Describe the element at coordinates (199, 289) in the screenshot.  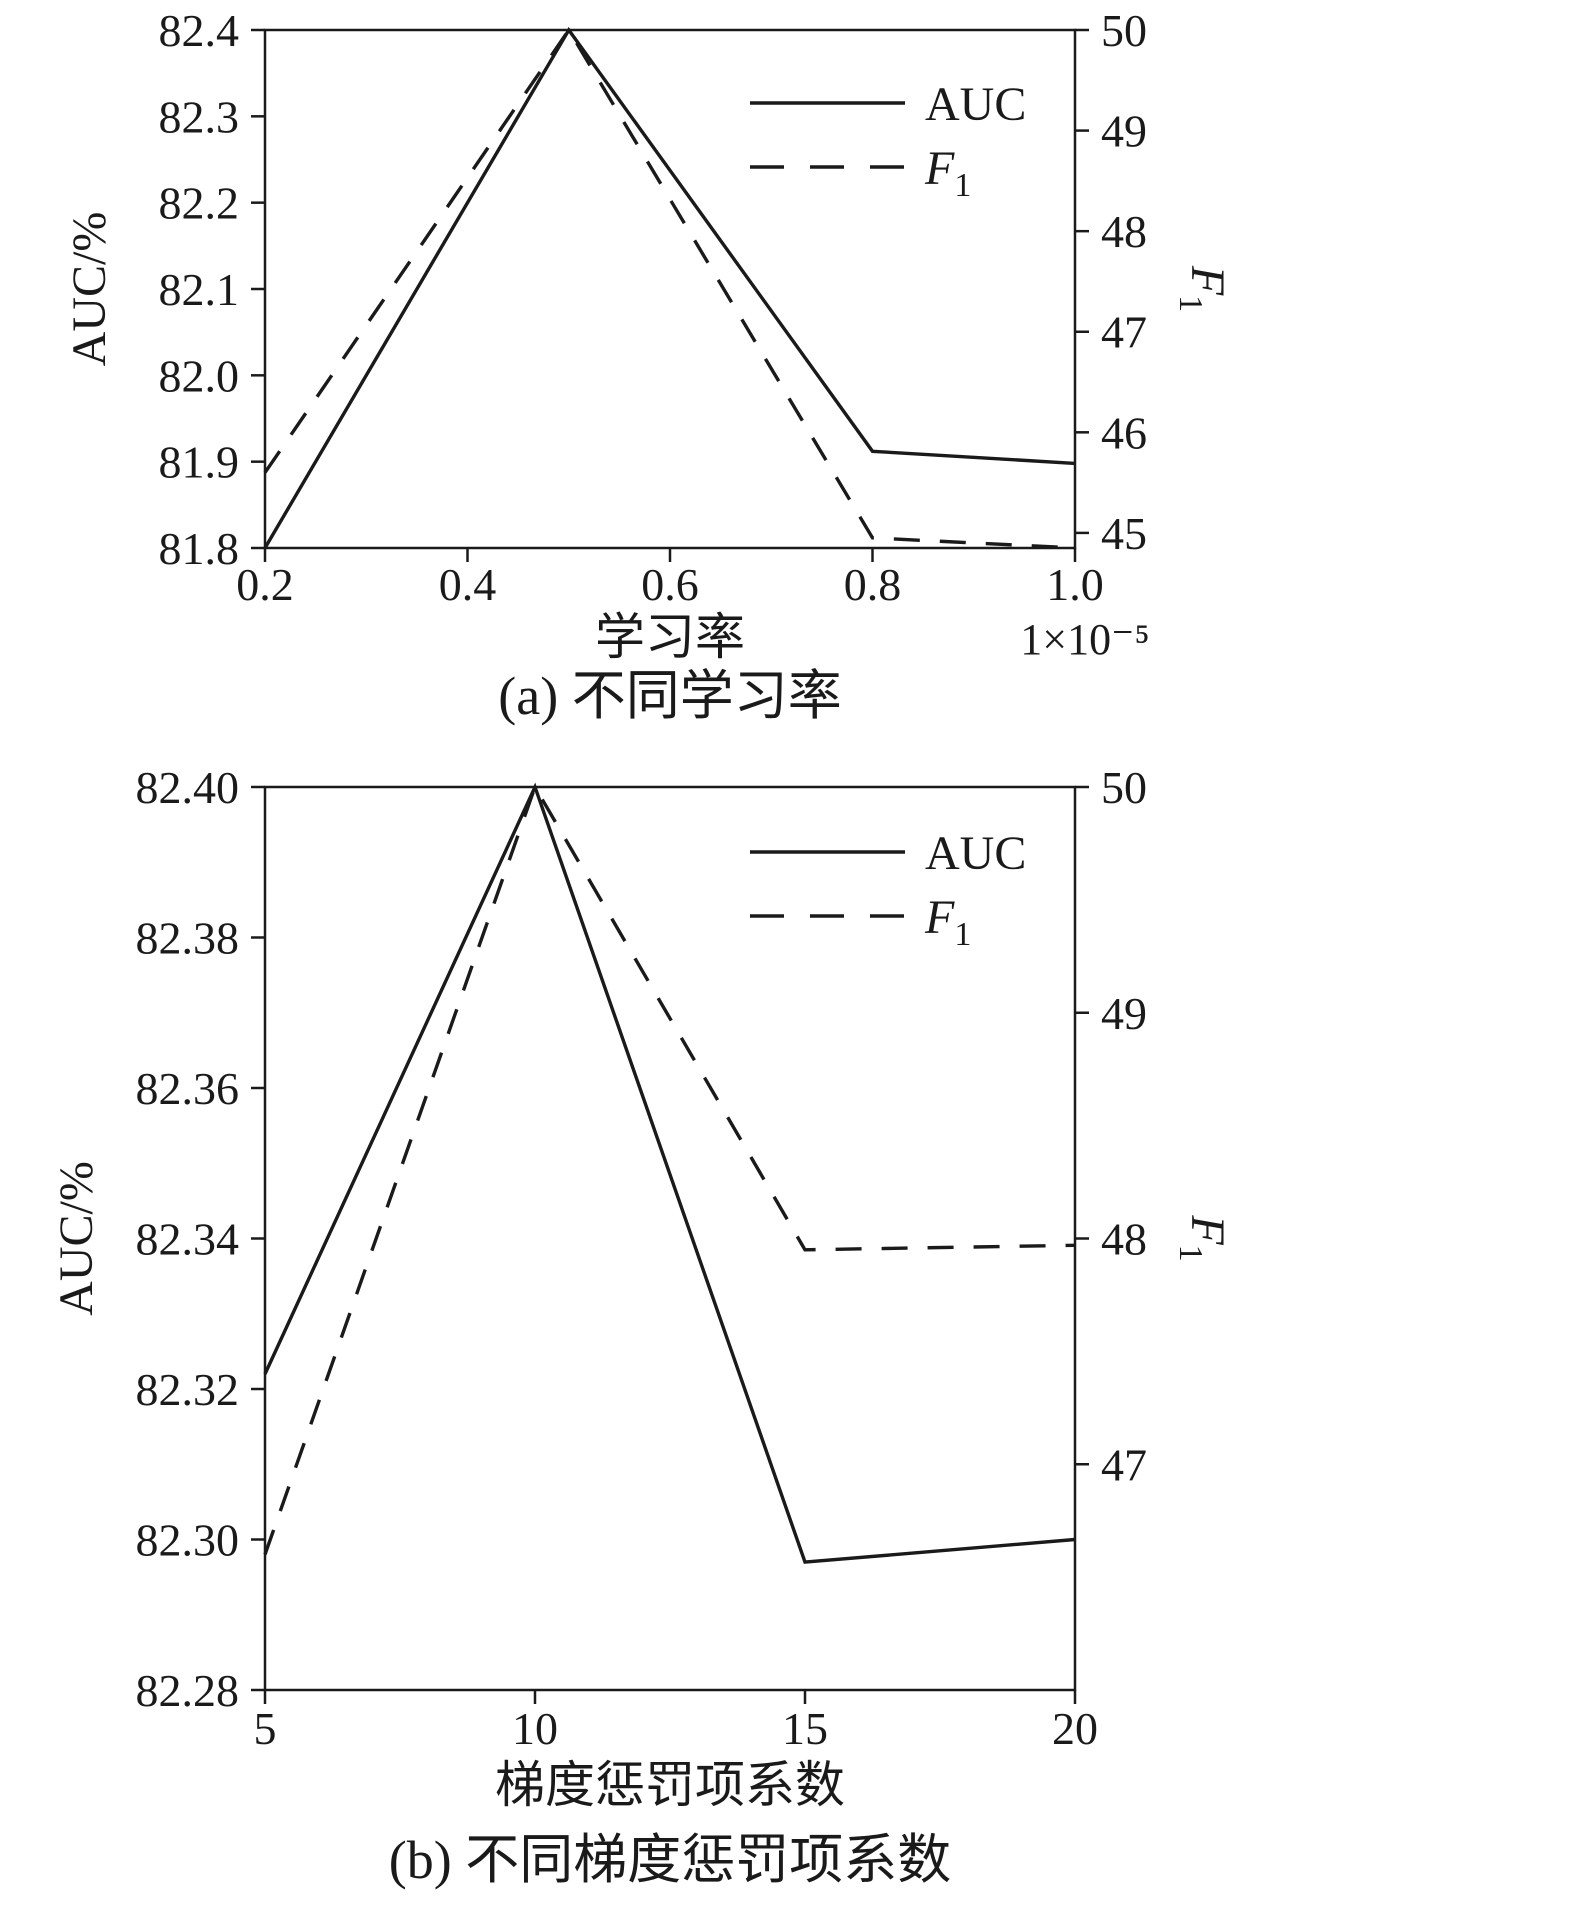
I see `y-tick-label-left: 82.1` at that location.